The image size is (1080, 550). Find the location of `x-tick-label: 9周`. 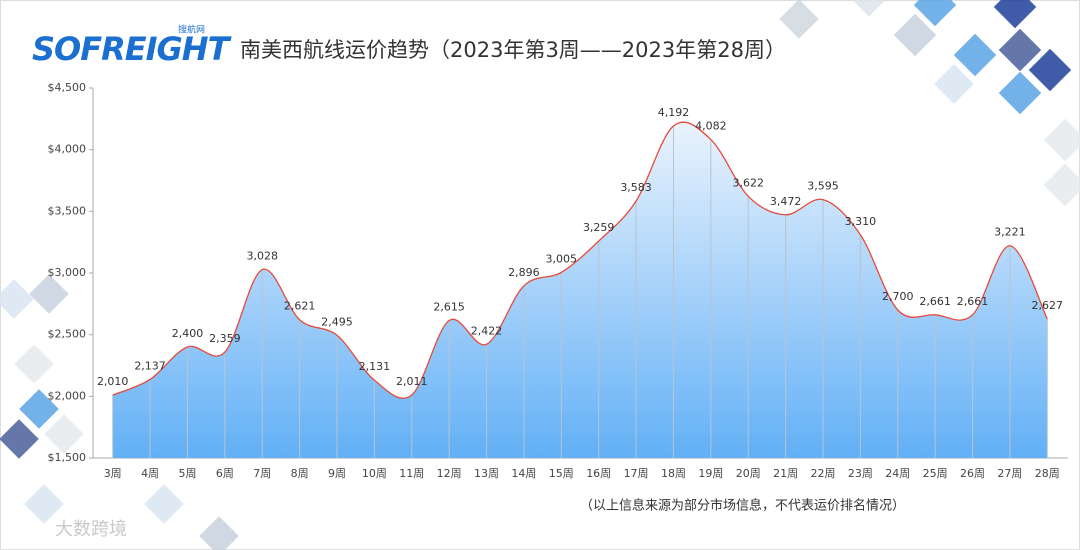

x-tick-label: 9周 is located at coordinates (337, 473).